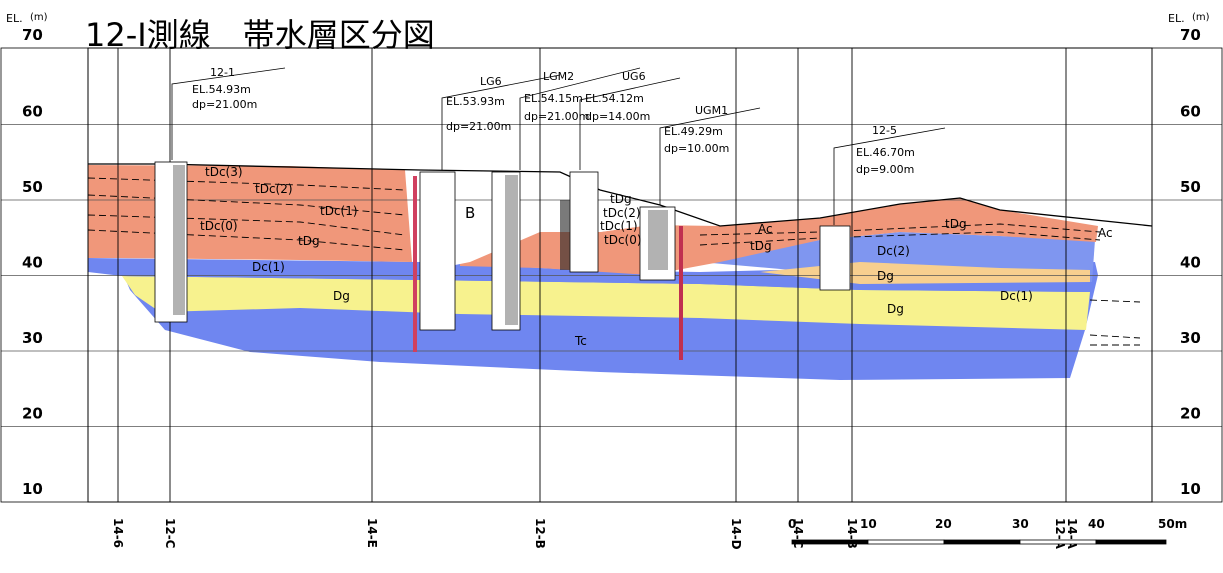 This screenshot has height=573, width=1223. What do you see at coordinates (260, 35) in the screenshot?
I see `title: 12-Ⅰ測線 帯水層区分図` at bounding box center [260, 35].